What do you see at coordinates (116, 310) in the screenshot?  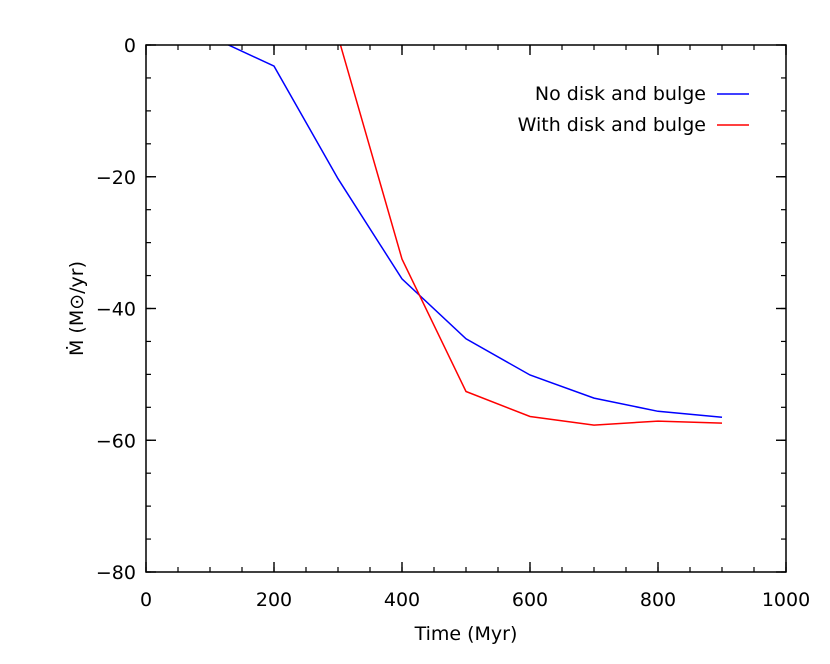 I see `y-tick-label: −40` at bounding box center [116, 310].